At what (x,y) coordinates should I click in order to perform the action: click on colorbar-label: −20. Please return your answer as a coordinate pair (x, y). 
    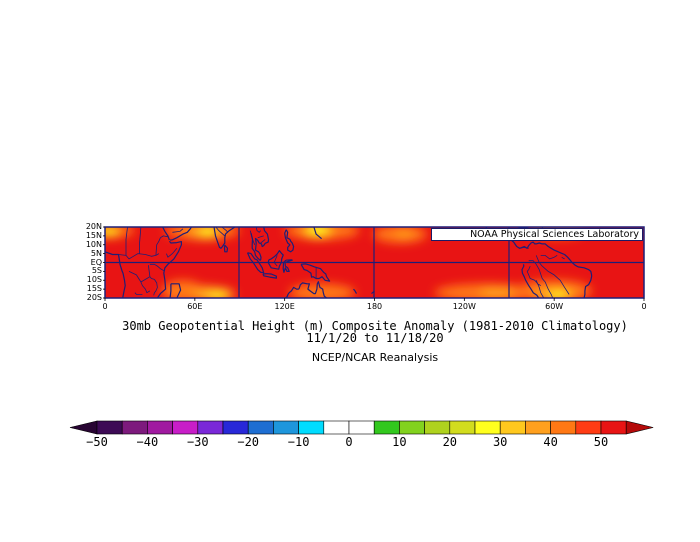
    Looking at the image, I should click on (248, 442).